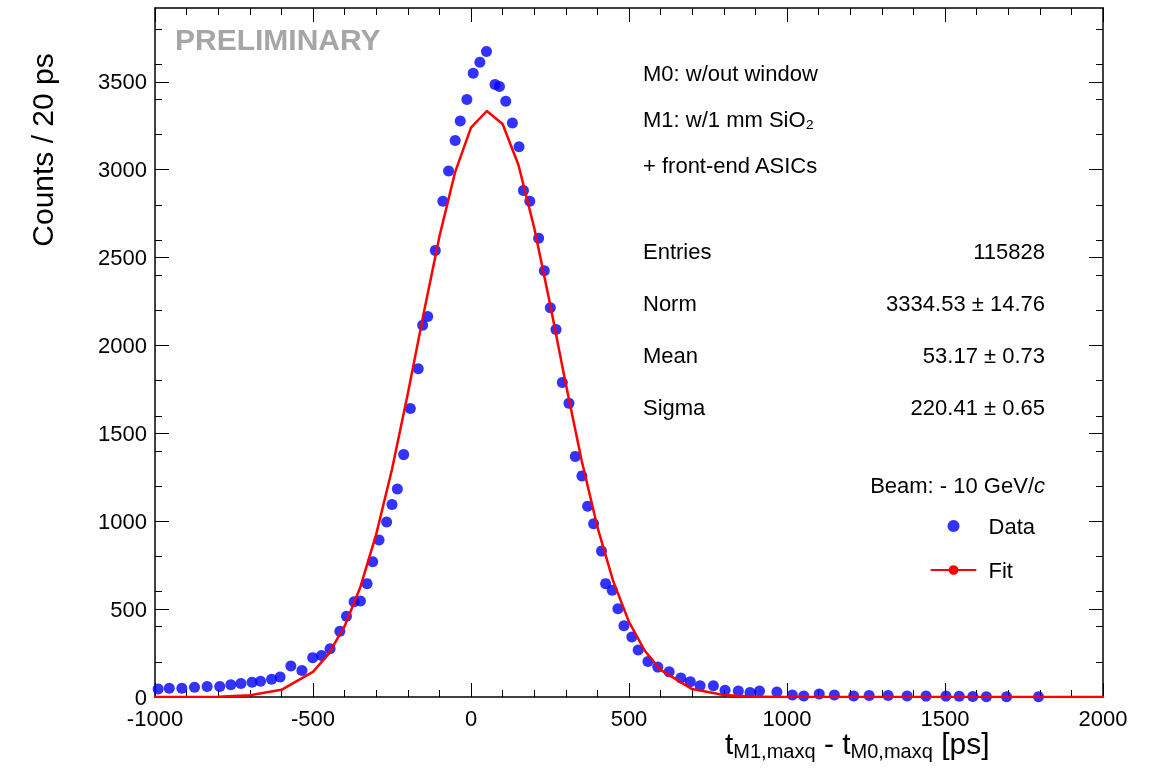 Image resolution: width=1165 pixels, height=783 pixels. What do you see at coordinates (730, 165) in the screenshot?
I see `annotation: + front-end ASICs` at bounding box center [730, 165].